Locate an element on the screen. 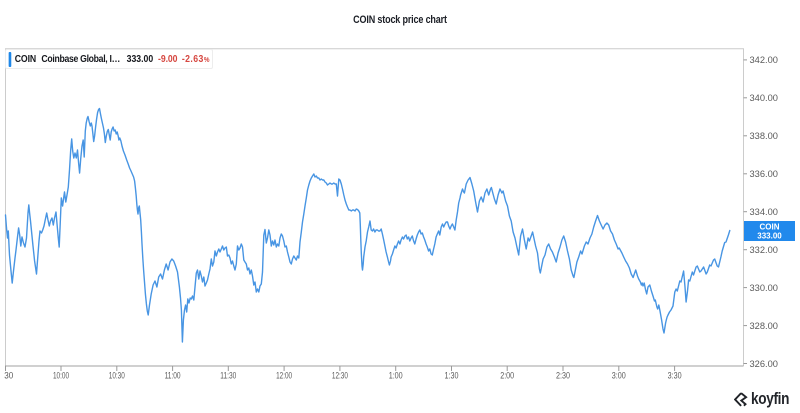 The width and height of the screenshot is (800, 413). svg-text: 30 is located at coordinates (8, 376).